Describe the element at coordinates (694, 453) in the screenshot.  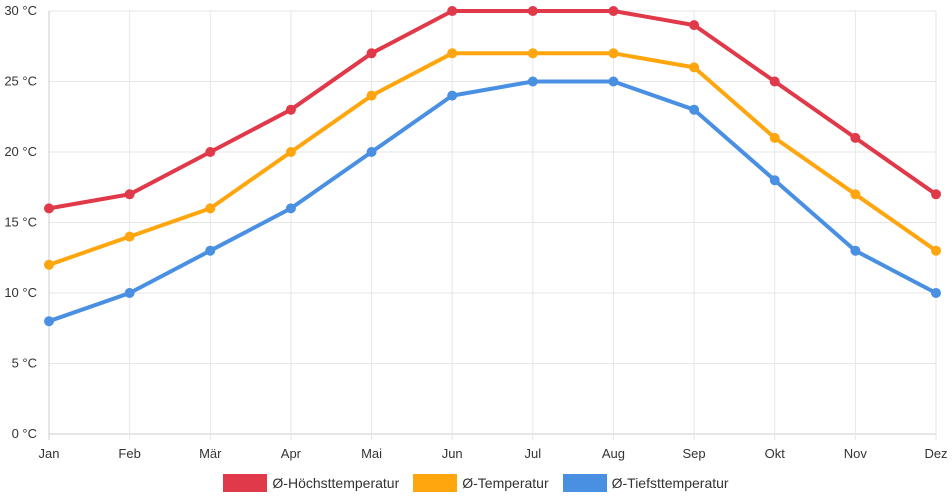
I see `x-tick-label: Sep` at that location.